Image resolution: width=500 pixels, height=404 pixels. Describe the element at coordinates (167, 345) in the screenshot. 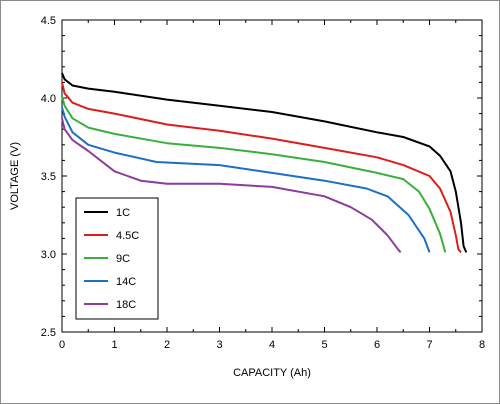

I see `x-tick-label: 2` at that location.